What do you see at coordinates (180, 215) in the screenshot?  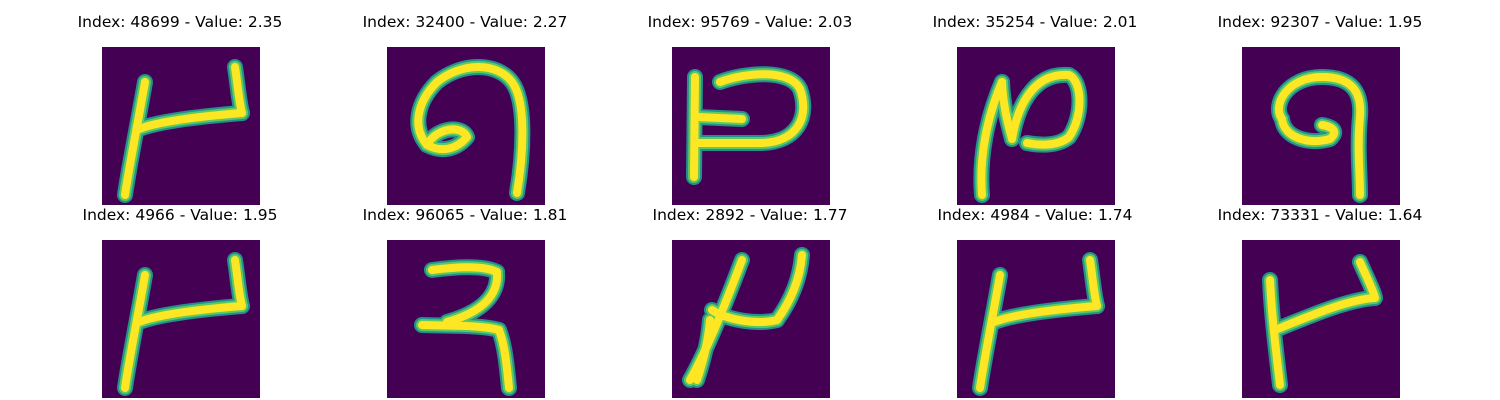 I see `panel-title: Index: 4966 - Value: 1.95` at bounding box center [180, 215].